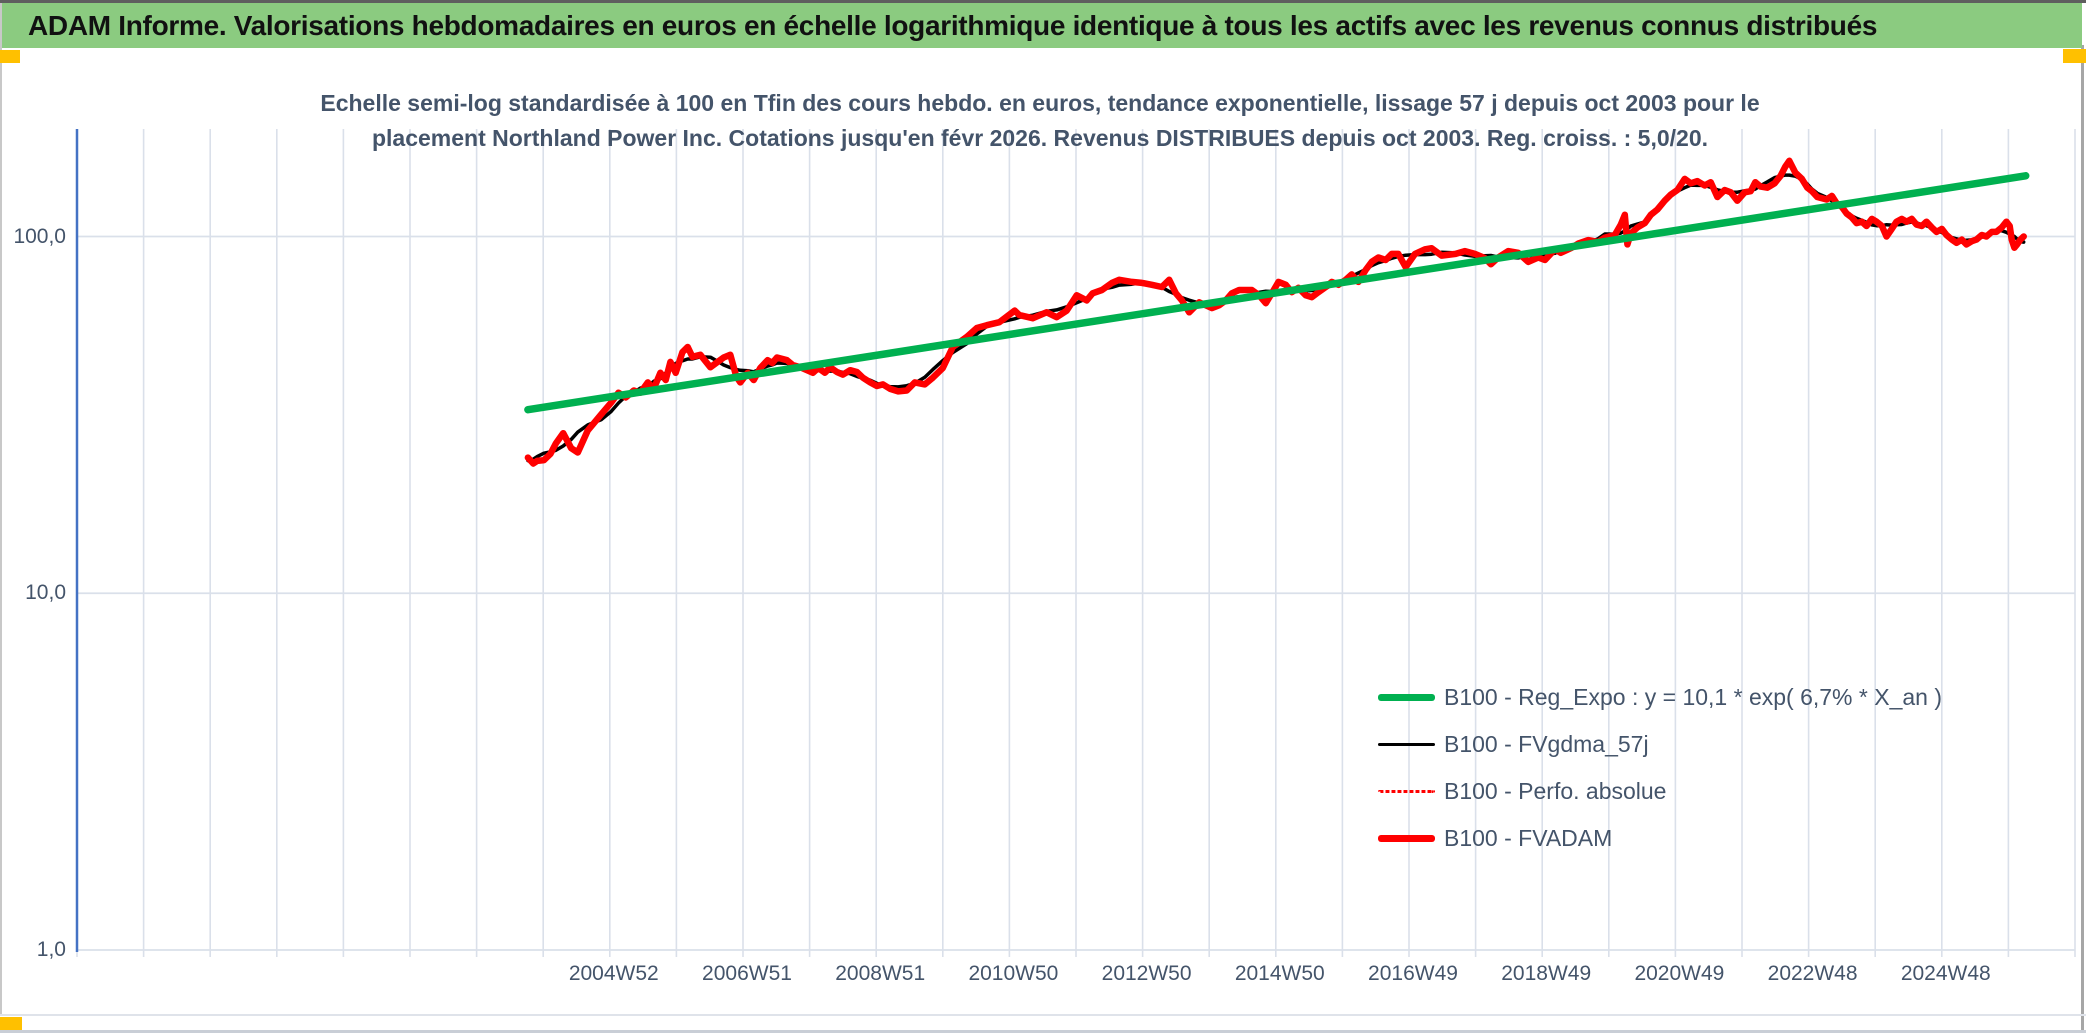 Image resolution: width=2086 pixels, height=1033 pixels. Describe the element at coordinates (1528, 838) in the screenshot. I see `legend-label: B100 - FVADAM` at that location.